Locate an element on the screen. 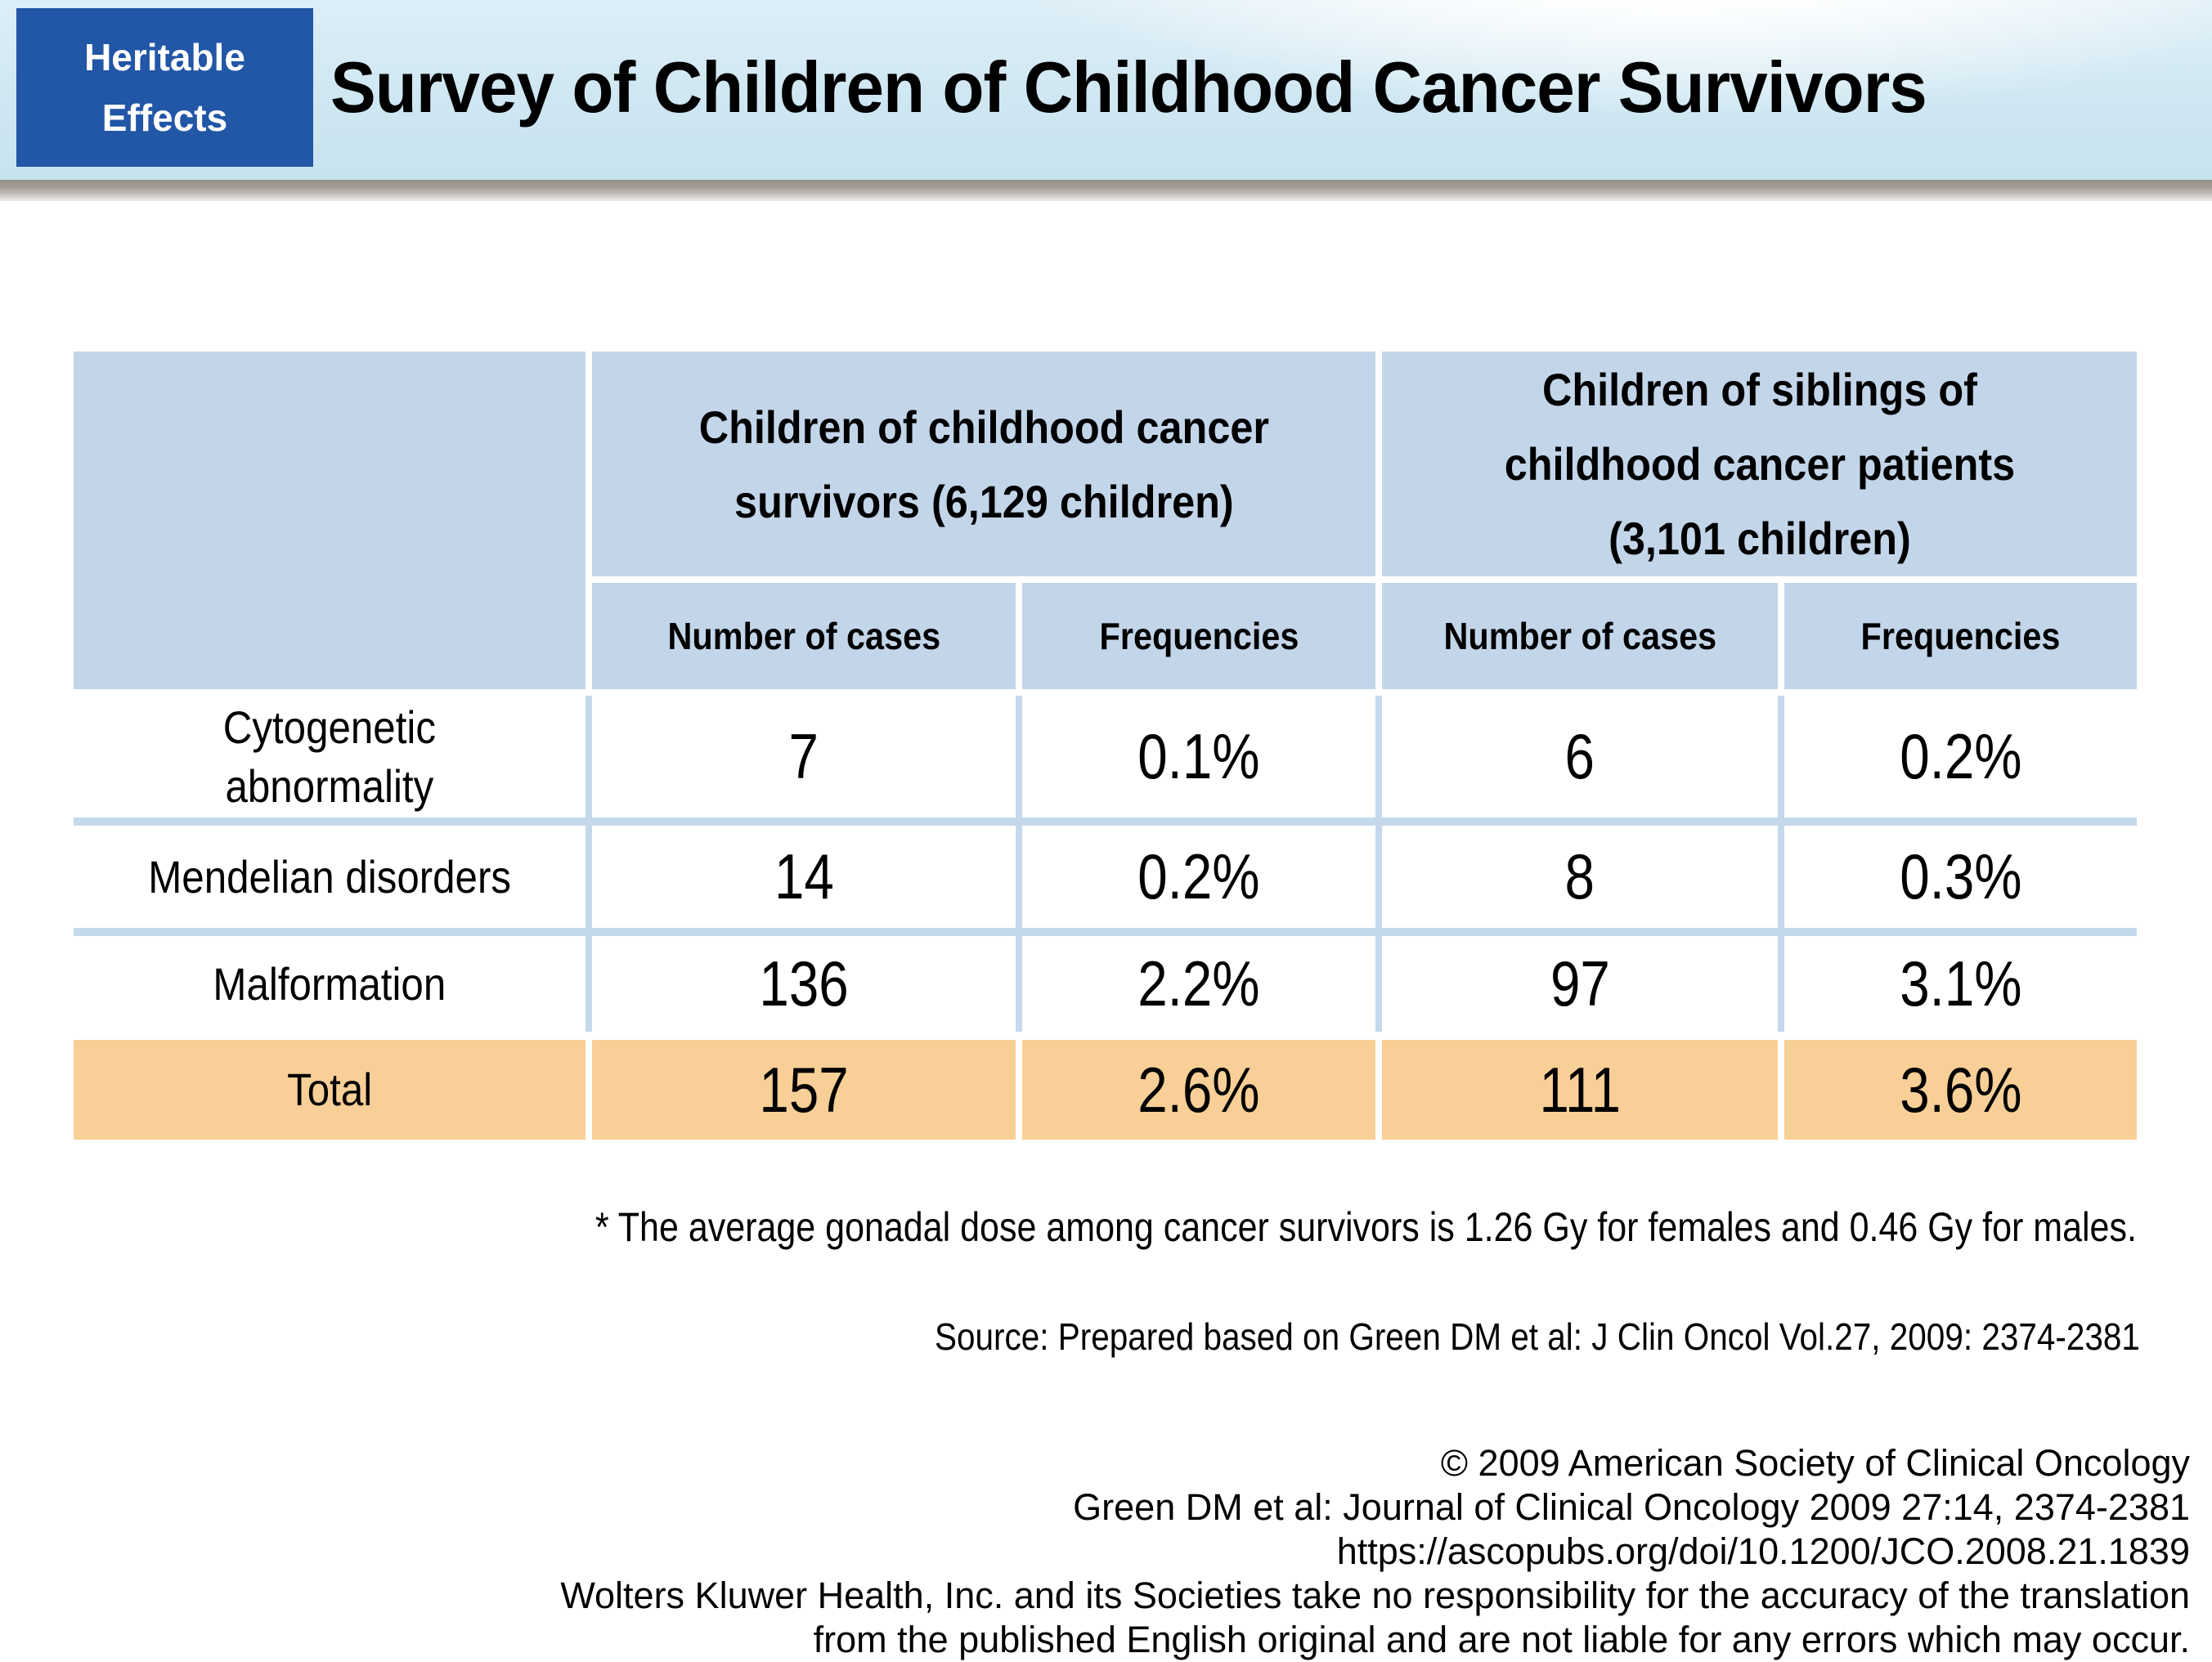 The width and height of the screenshot is (2212, 1662). subheader-frequencies-2: Frequencies is located at coordinates (1960, 636).